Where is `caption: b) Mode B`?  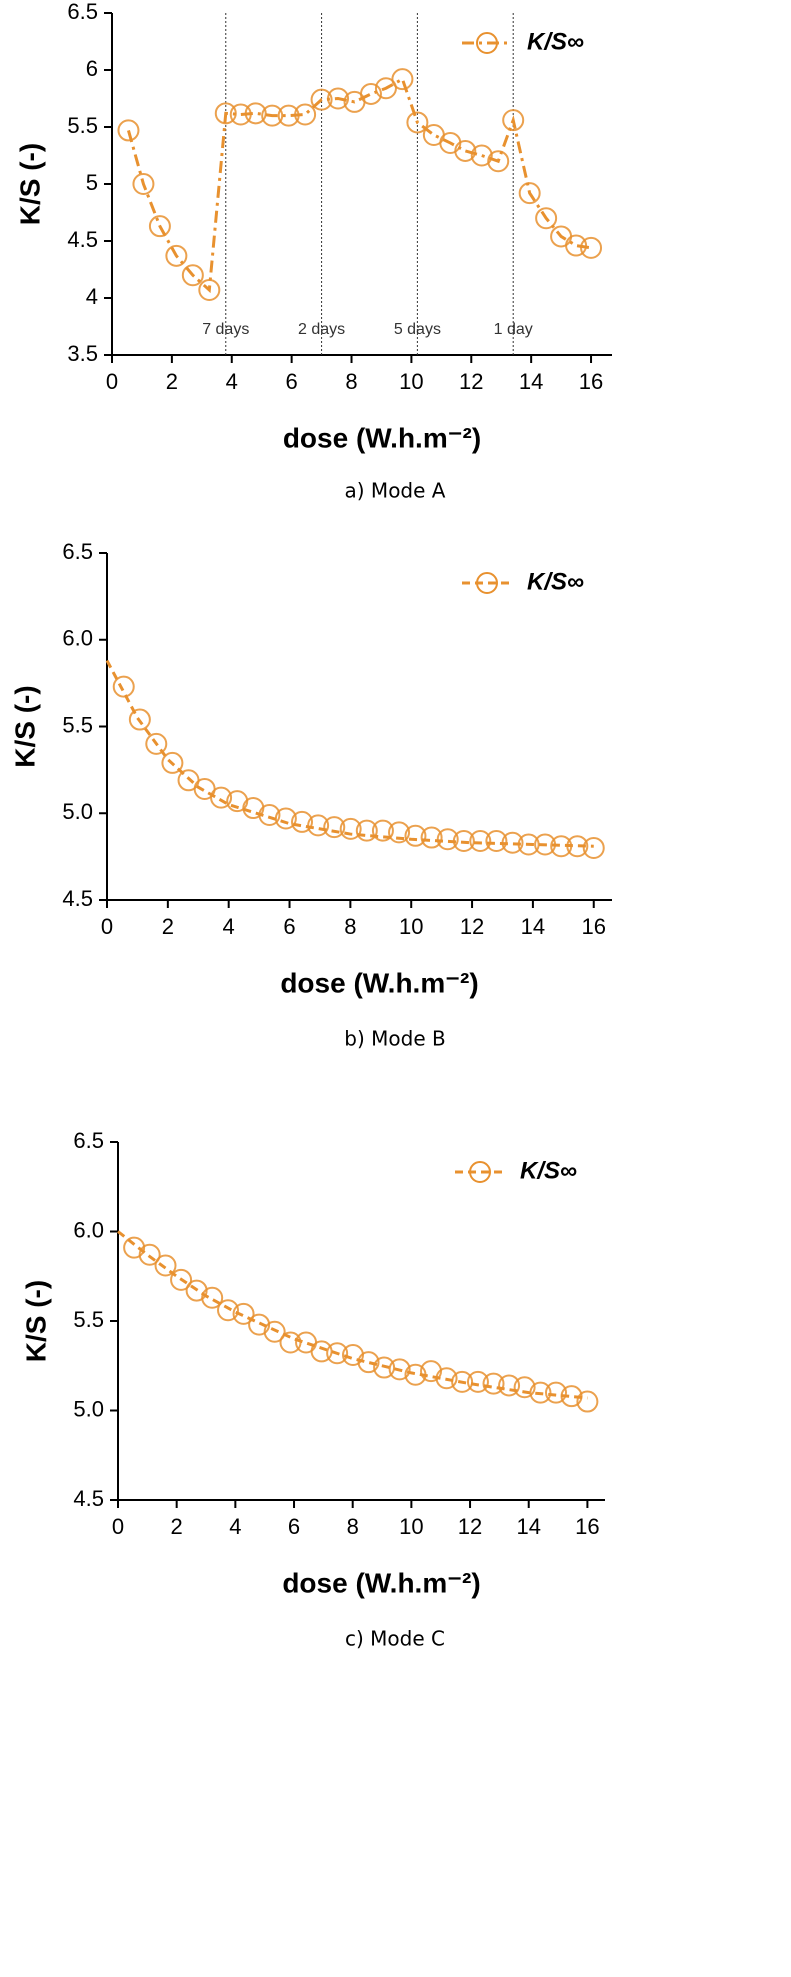
caption: b) Mode B is located at coordinates (394, 1039).